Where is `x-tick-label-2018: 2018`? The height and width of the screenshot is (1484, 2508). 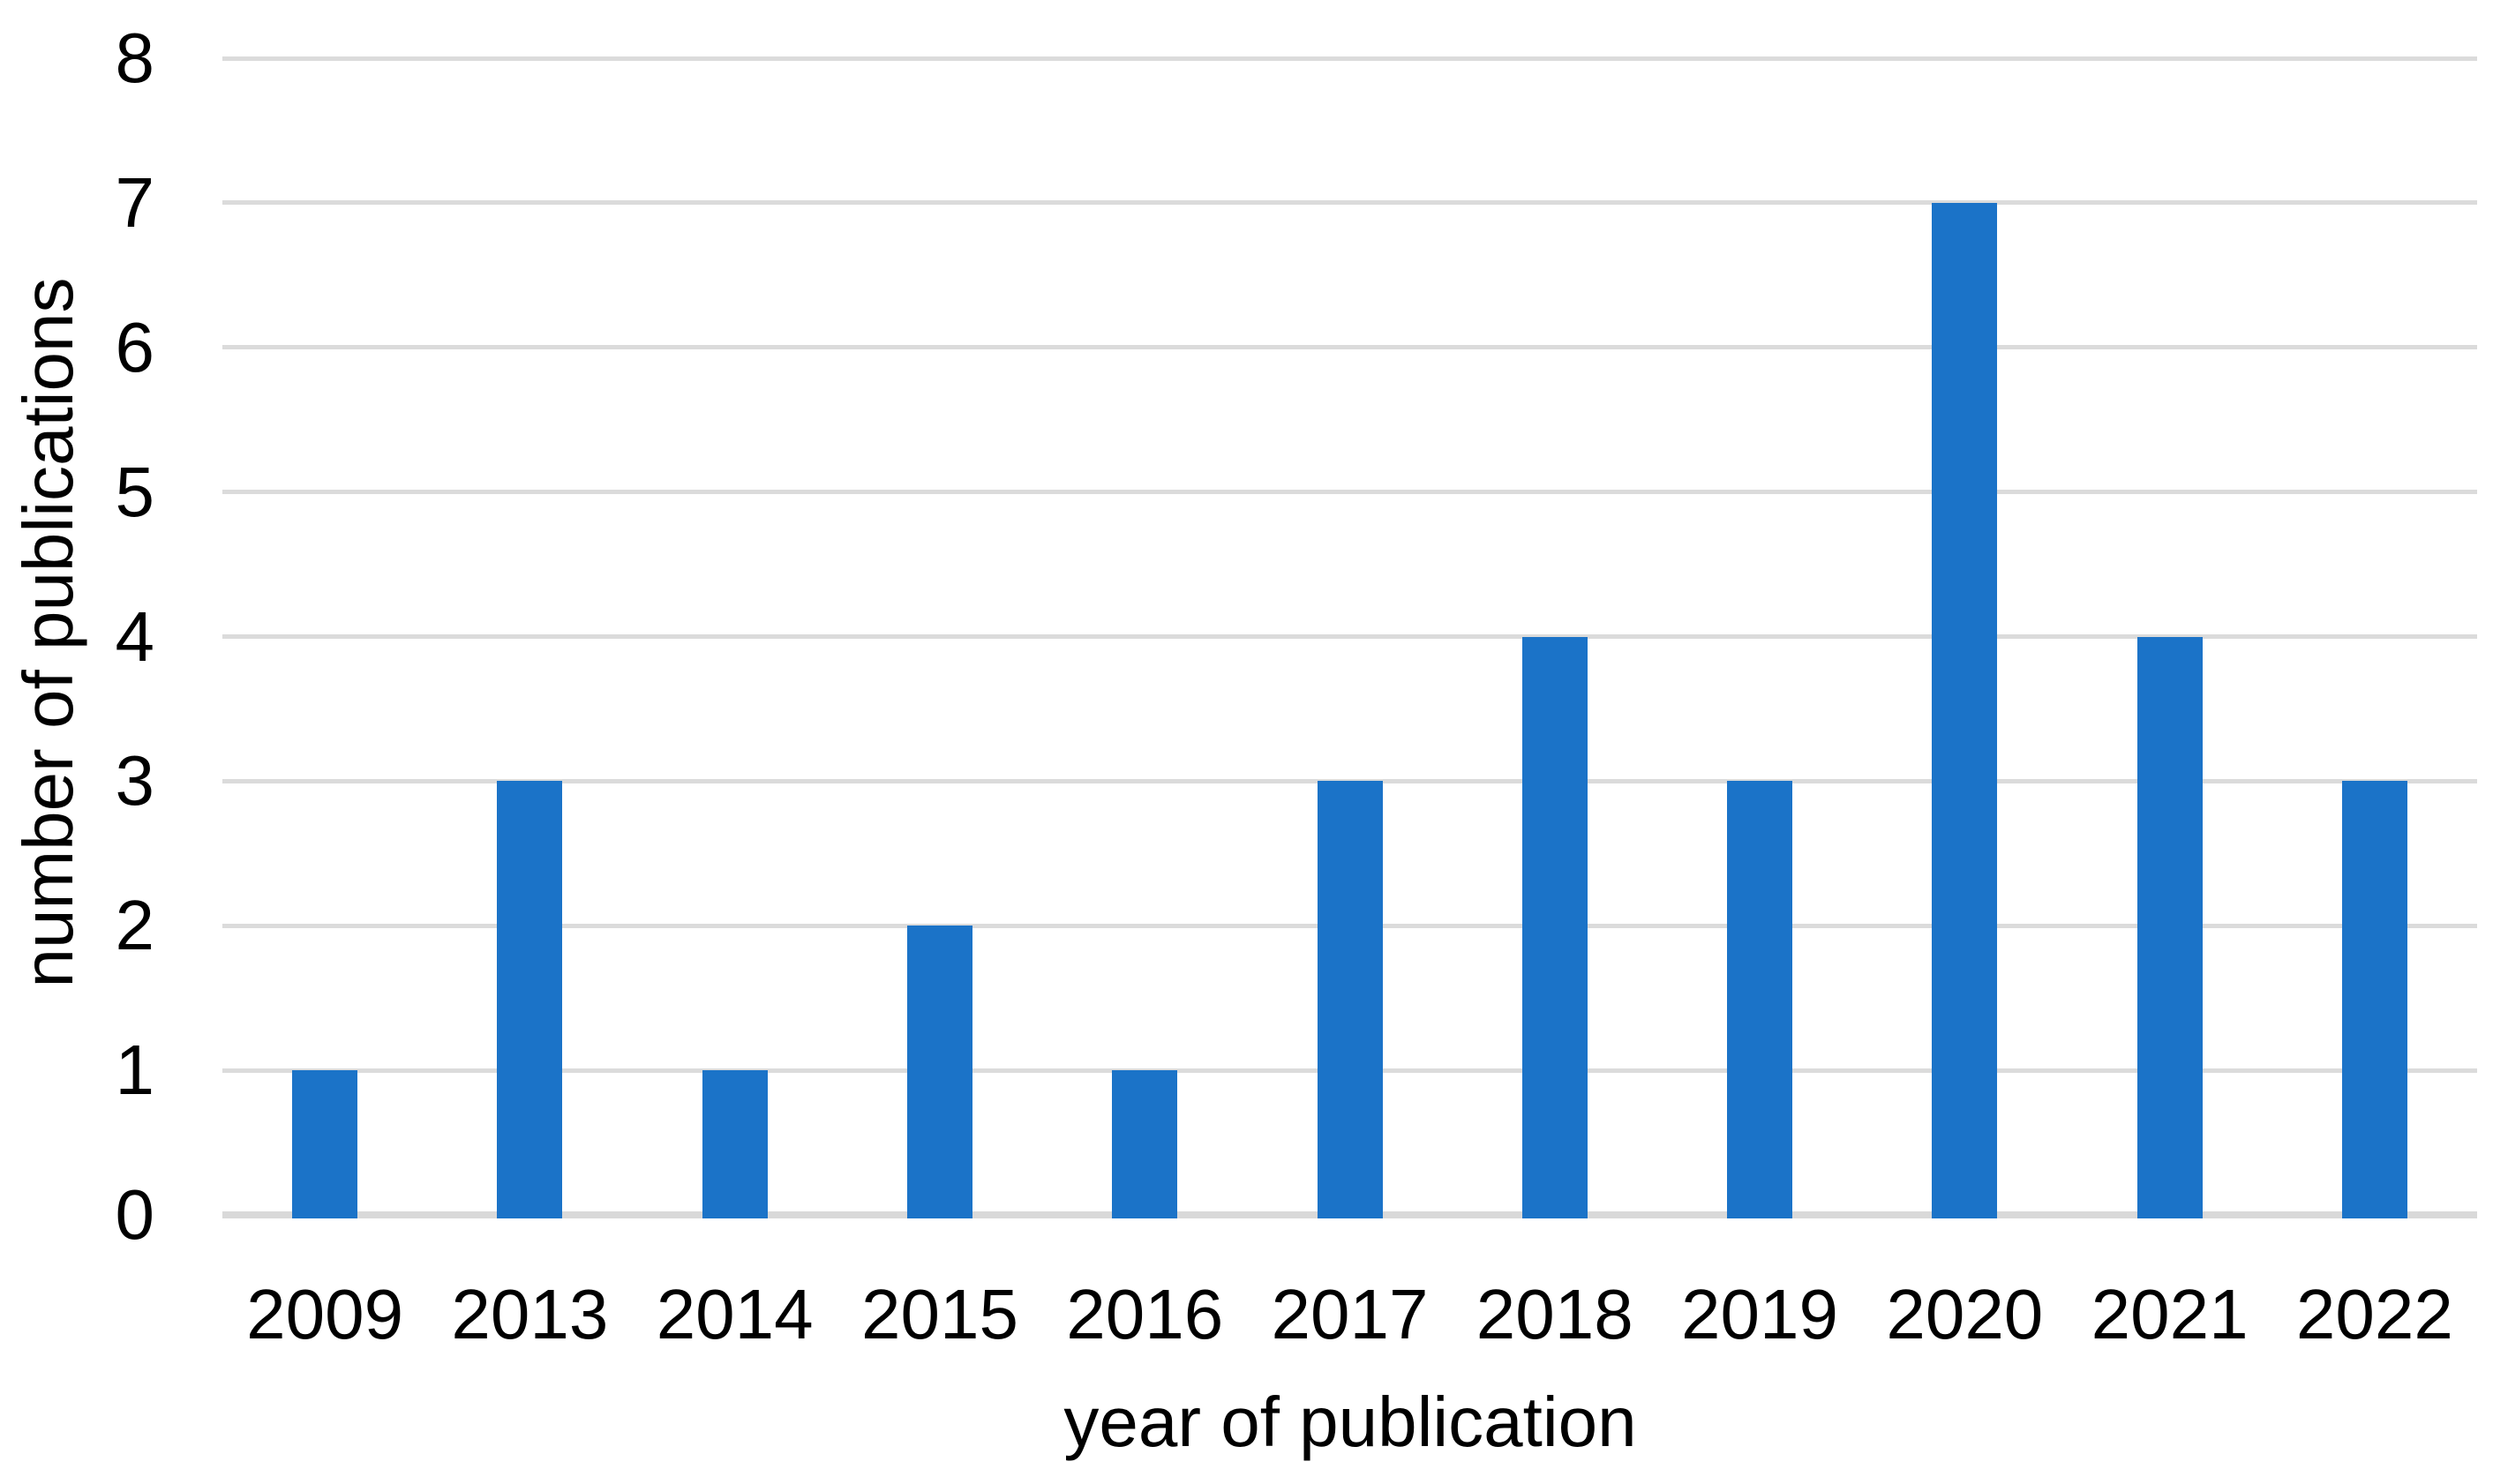 x-tick-label-2018: 2018 is located at coordinates (1554, 1314).